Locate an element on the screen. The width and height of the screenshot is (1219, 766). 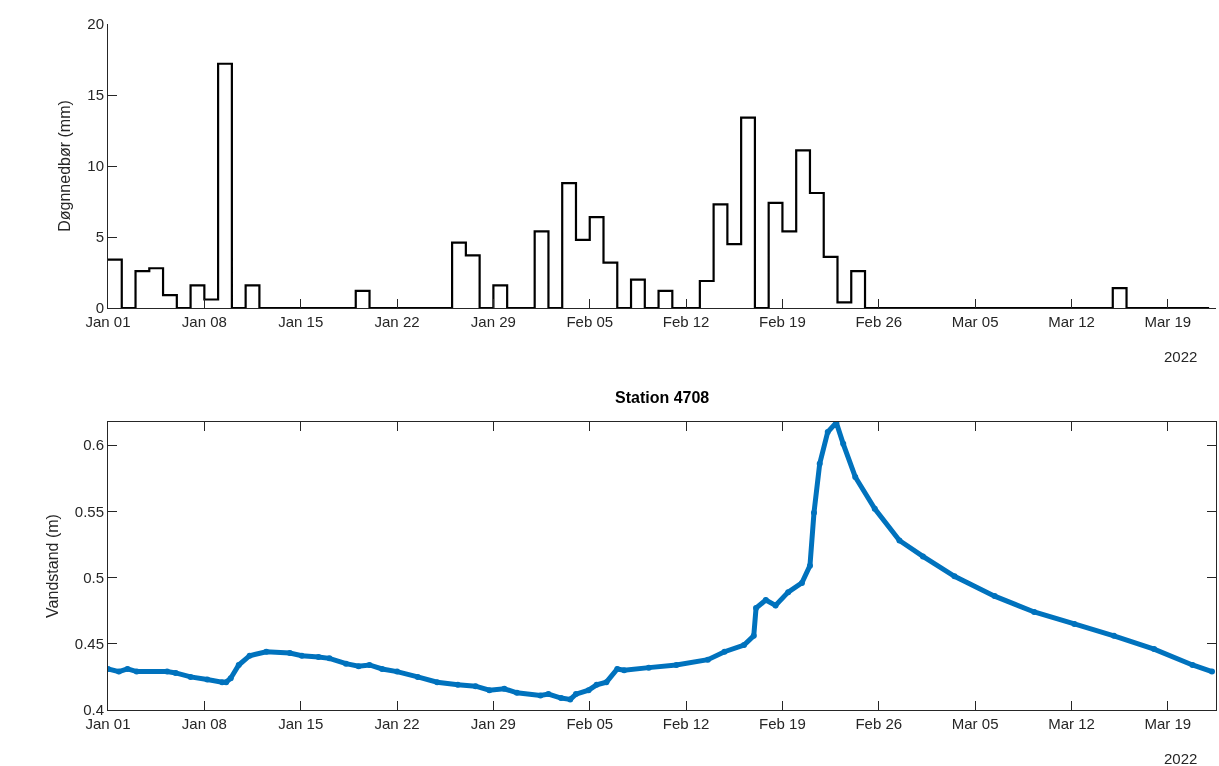
y-tick-label: 0.55 is located at coordinates (89, 511).